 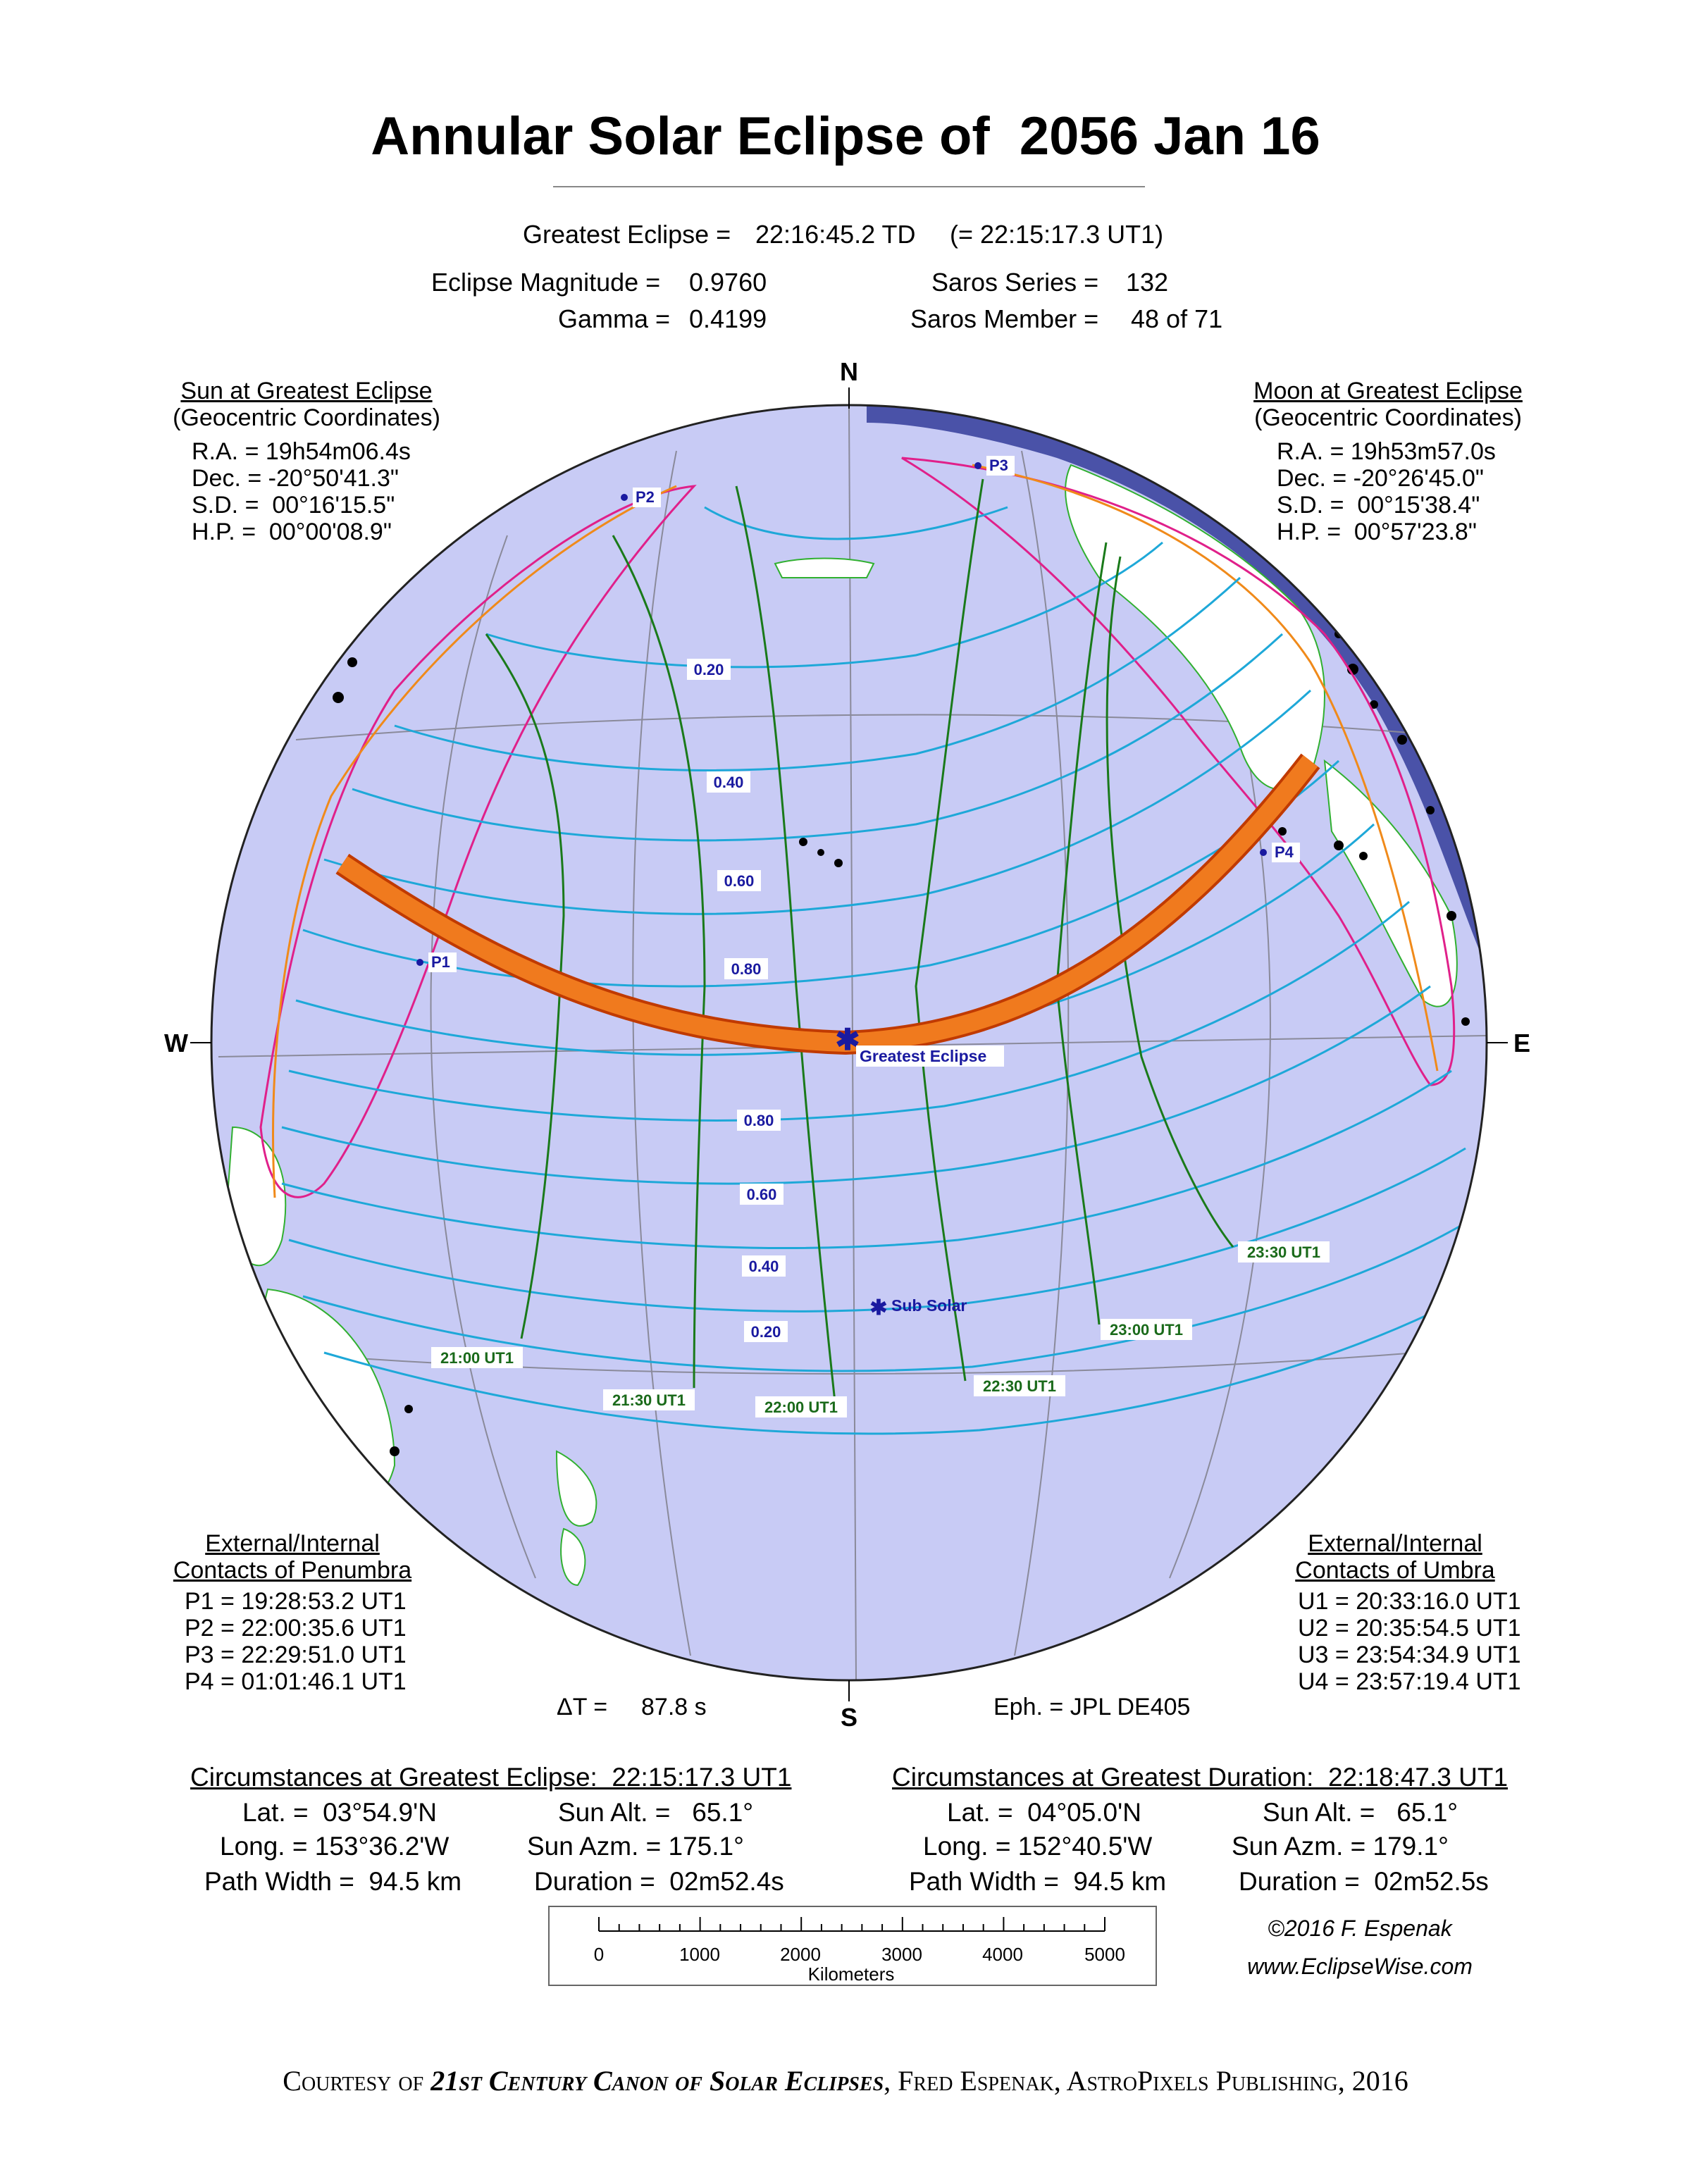 What do you see at coordinates (292, 1543) in the screenshot?
I see `penumbra-heading-1: External/Internal` at bounding box center [292, 1543].